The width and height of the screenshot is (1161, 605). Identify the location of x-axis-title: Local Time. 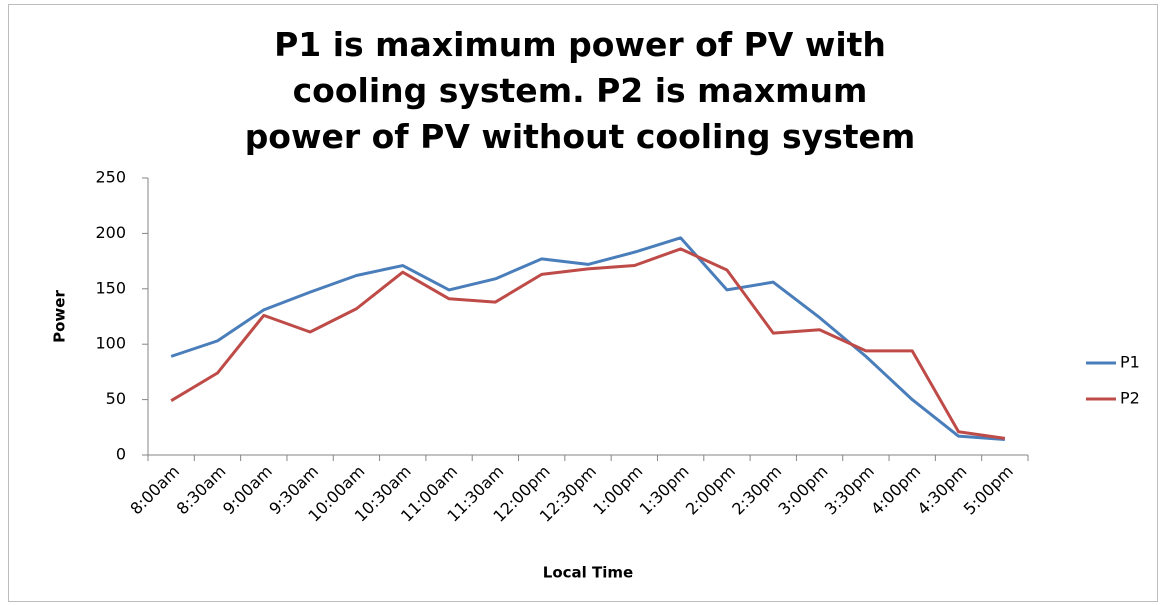
(588, 573).